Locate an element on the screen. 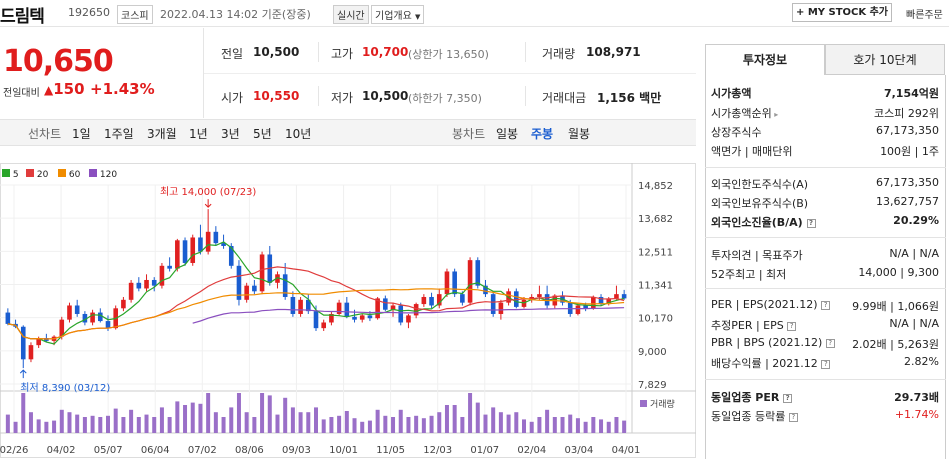  tab-3y: 3년 is located at coordinates (230, 134).